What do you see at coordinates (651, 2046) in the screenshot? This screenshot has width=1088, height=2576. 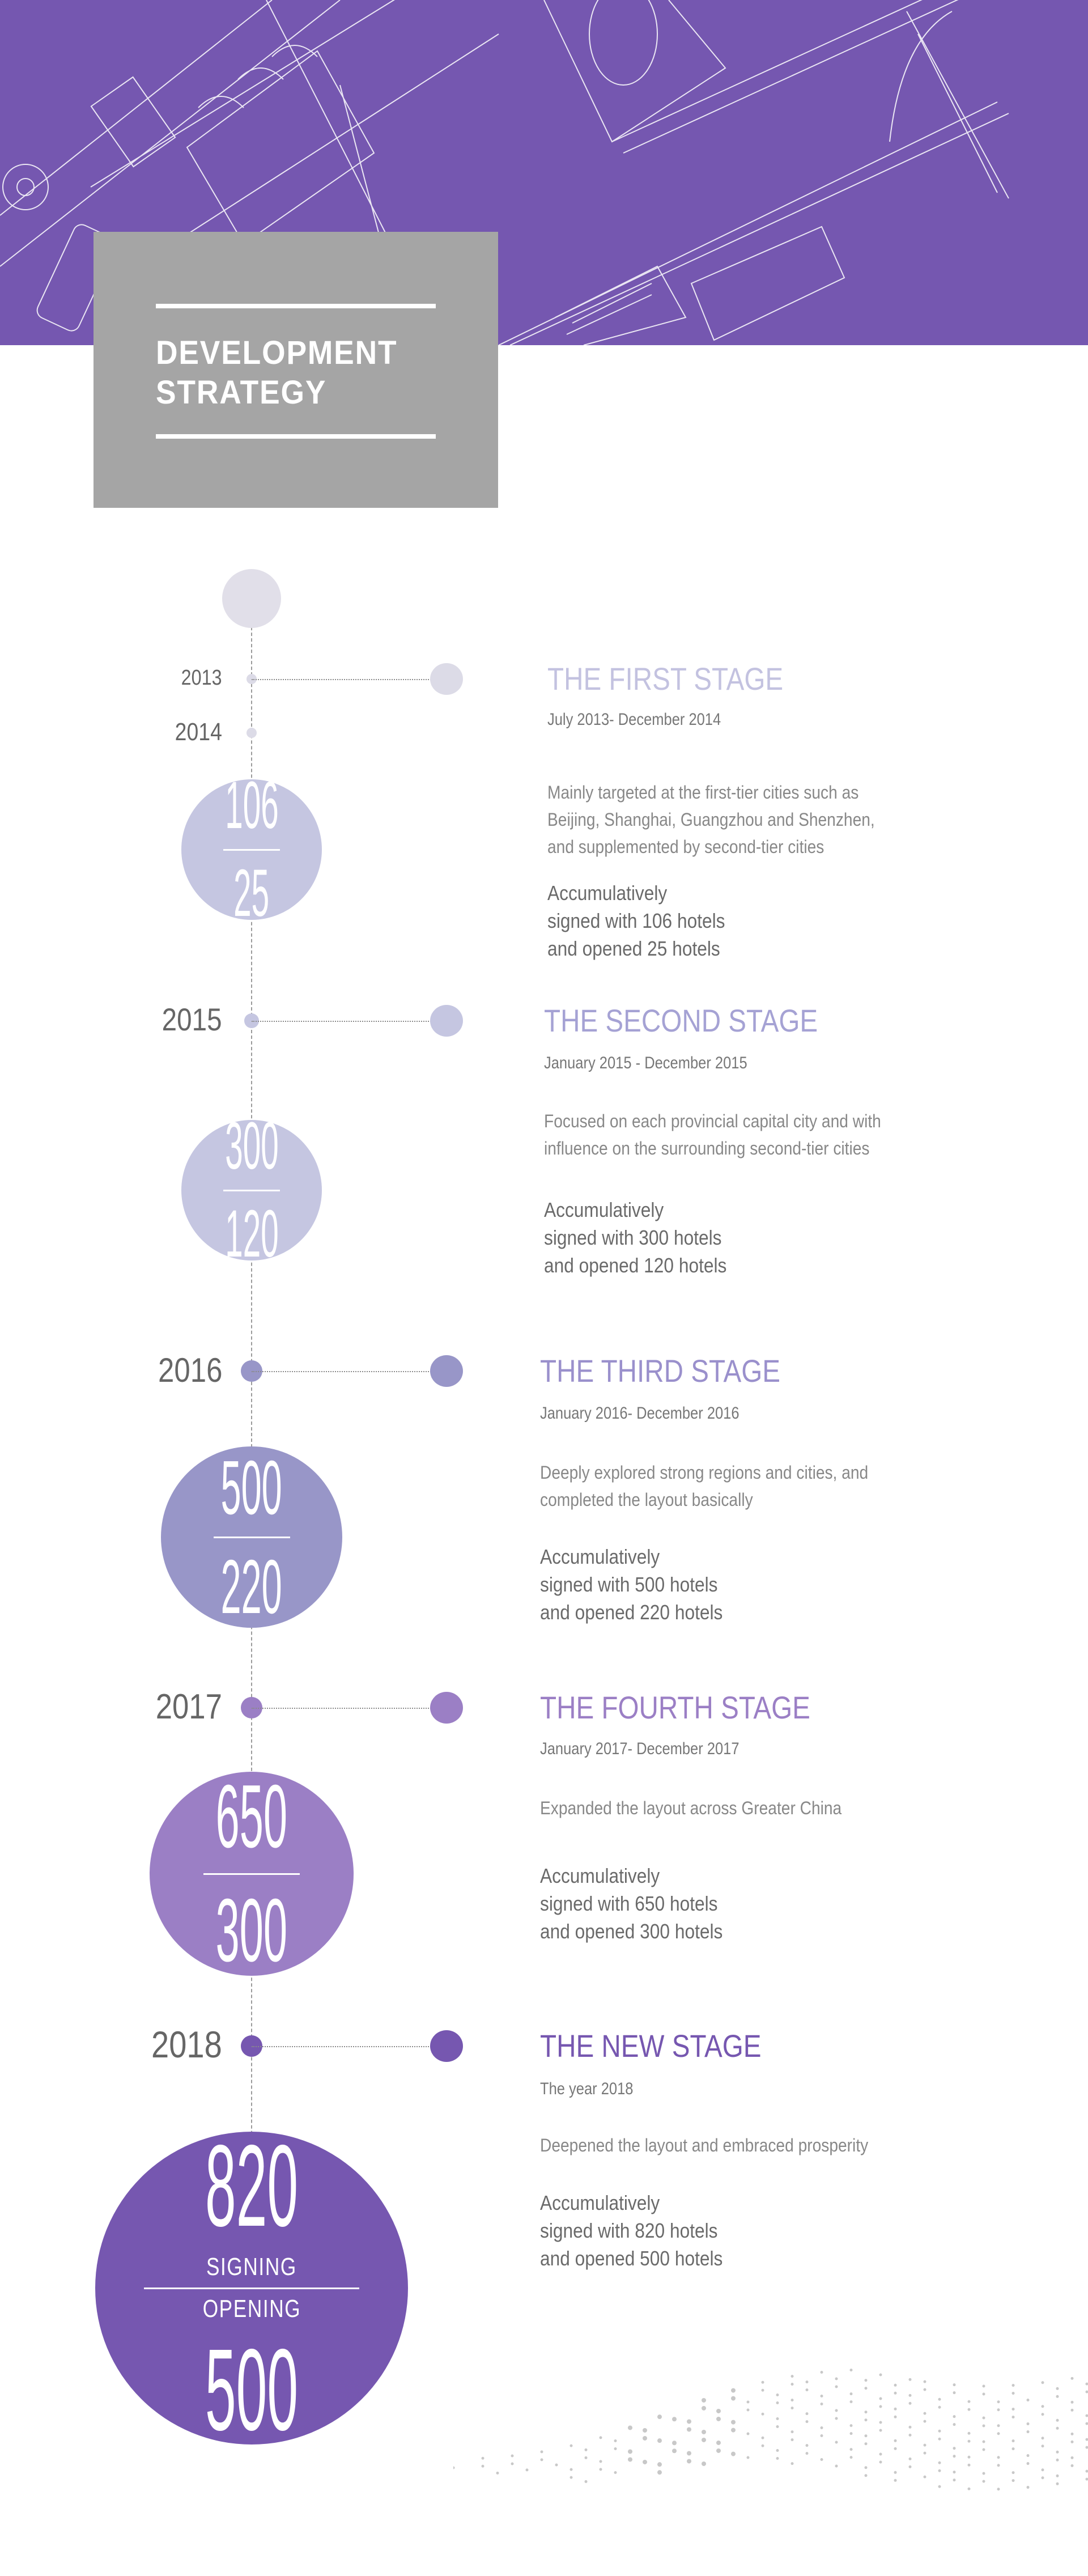 I see `stage-title: THE NEW STAGE` at bounding box center [651, 2046].